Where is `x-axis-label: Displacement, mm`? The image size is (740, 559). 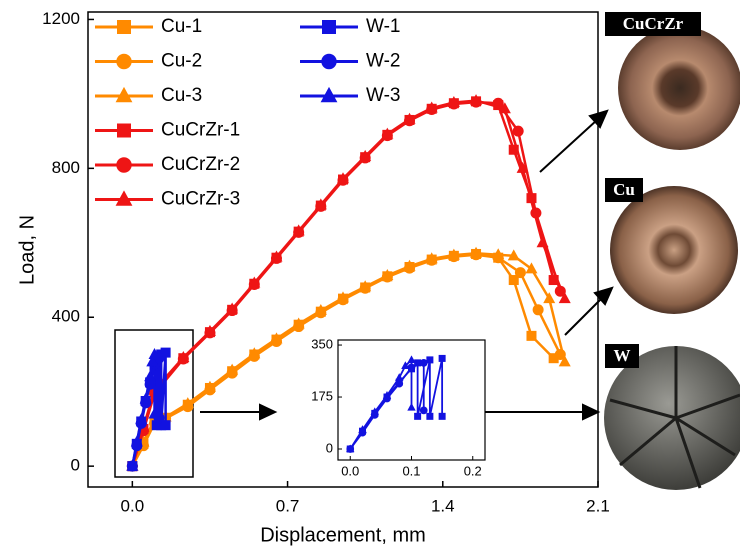
x-axis-label: Displacement, mm is located at coordinates (343, 535).